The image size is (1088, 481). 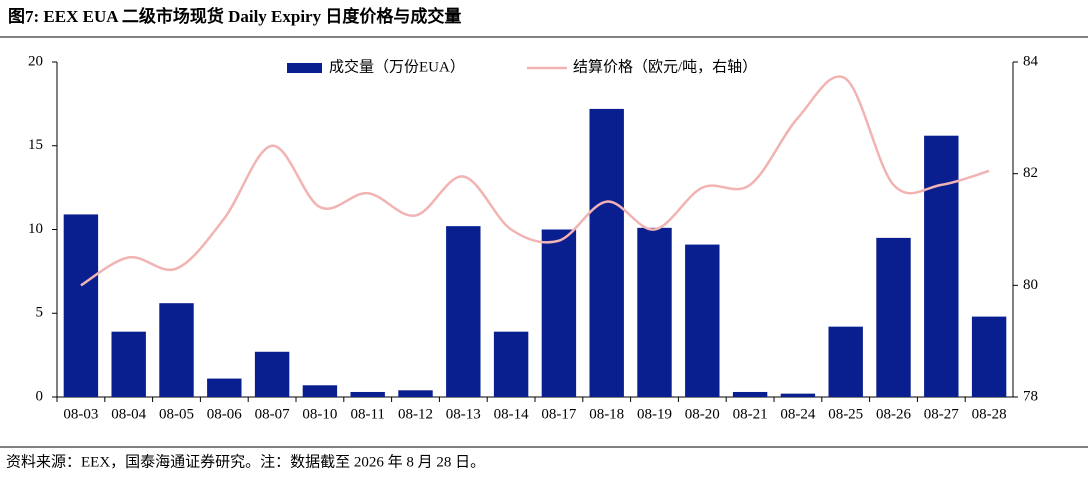 I want to click on y-tick-label: 15, so click(x=35, y=145).